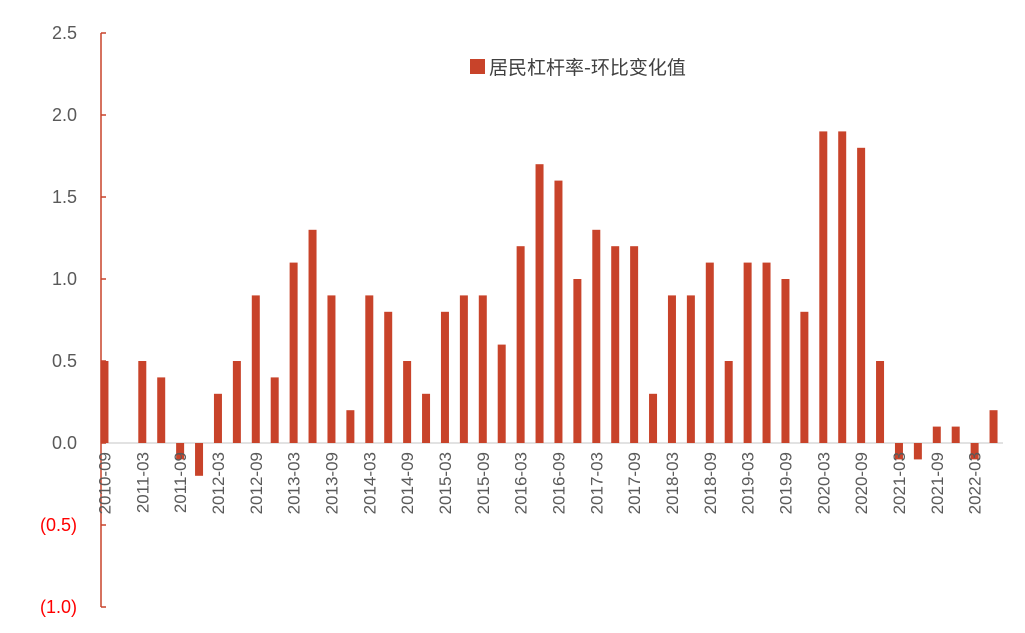 This screenshot has width=1025, height=633. What do you see at coordinates (64, 197) in the screenshot?
I see `y-tick-label: 1.5` at bounding box center [64, 197].